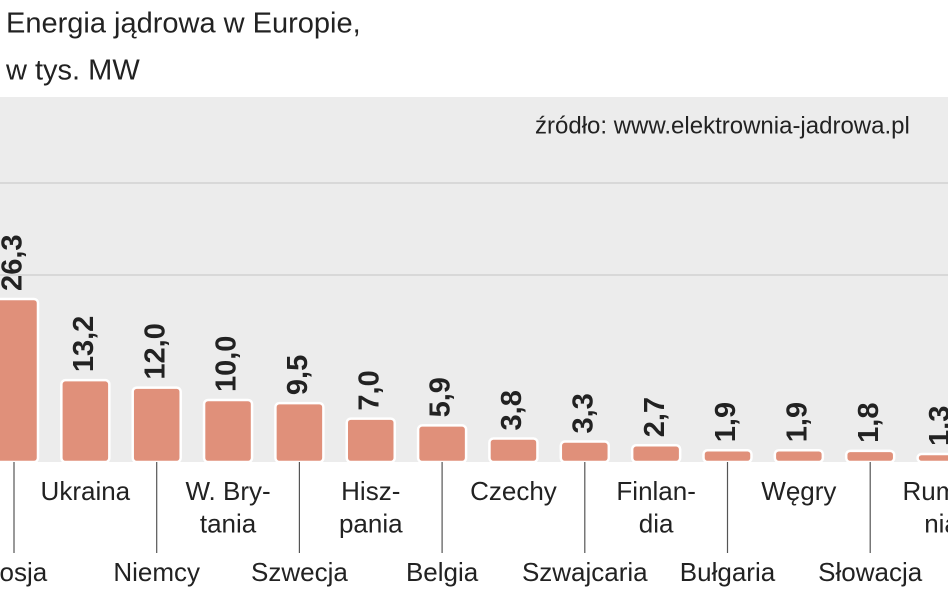 The width and height of the screenshot is (948, 593). Describe the element at coordinates (583, 413) in the screenshot. I see `value-label: 3,3` at that location.